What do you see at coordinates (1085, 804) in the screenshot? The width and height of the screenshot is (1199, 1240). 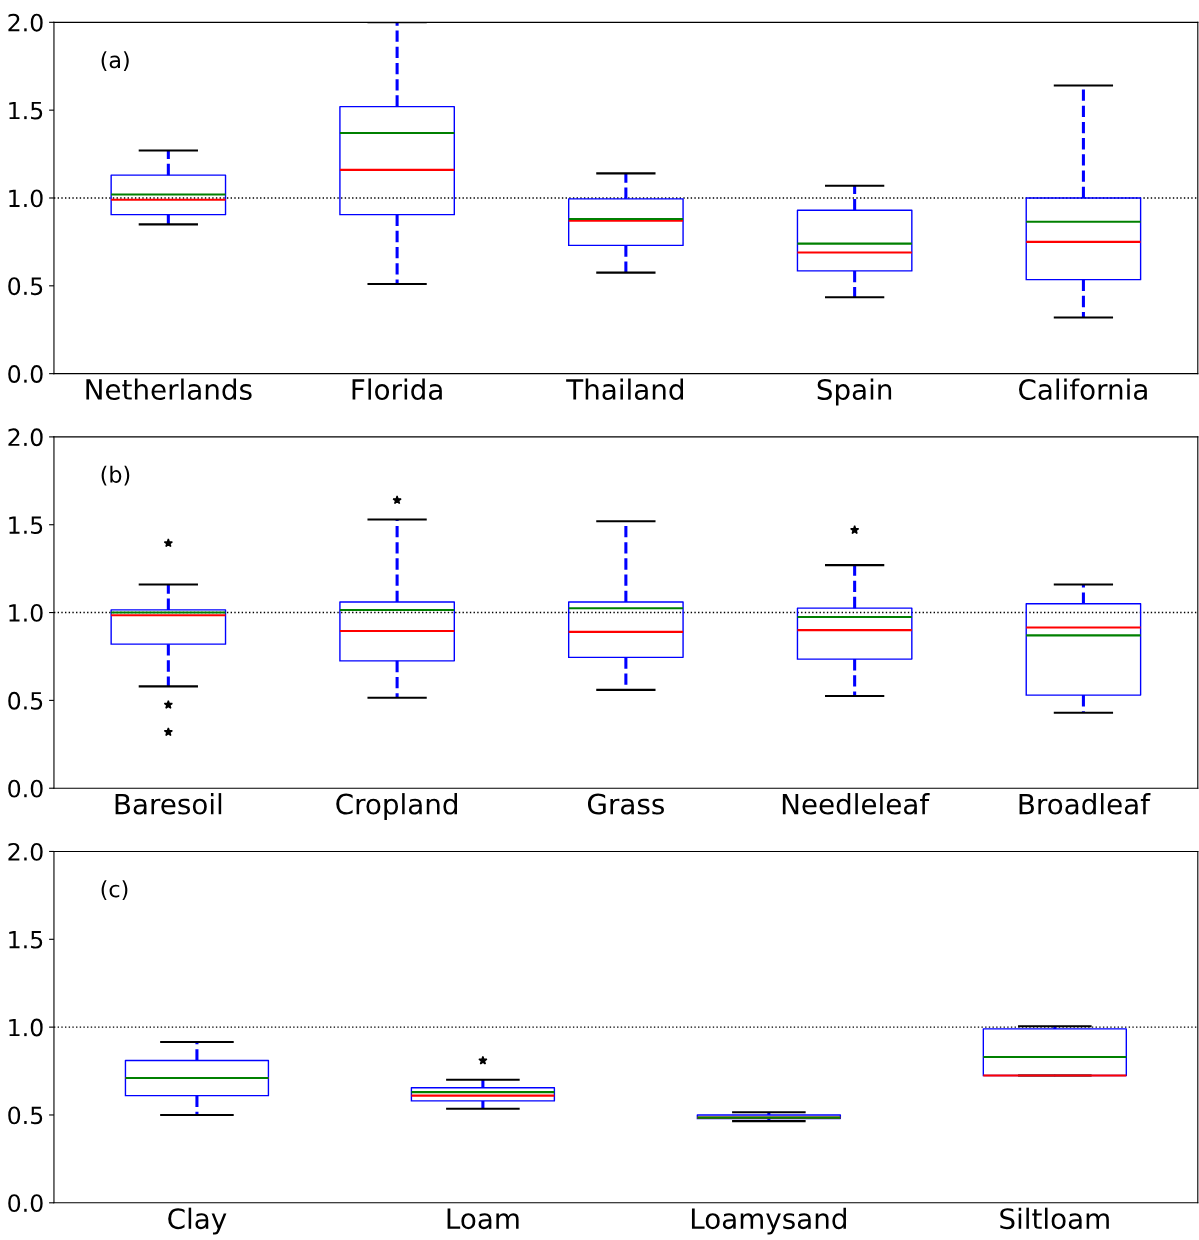 I see `x-tick-label: Broadleaf` at bounding box center [1085, 804].